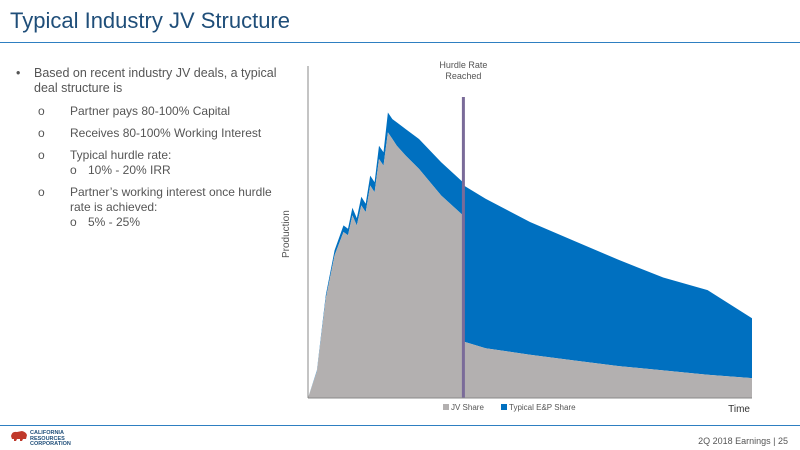  What do you see at coordinates (467, 407) in the screenshot?
I see `legend-label-jv-share: JV Share` at bounding box center [467, 407].